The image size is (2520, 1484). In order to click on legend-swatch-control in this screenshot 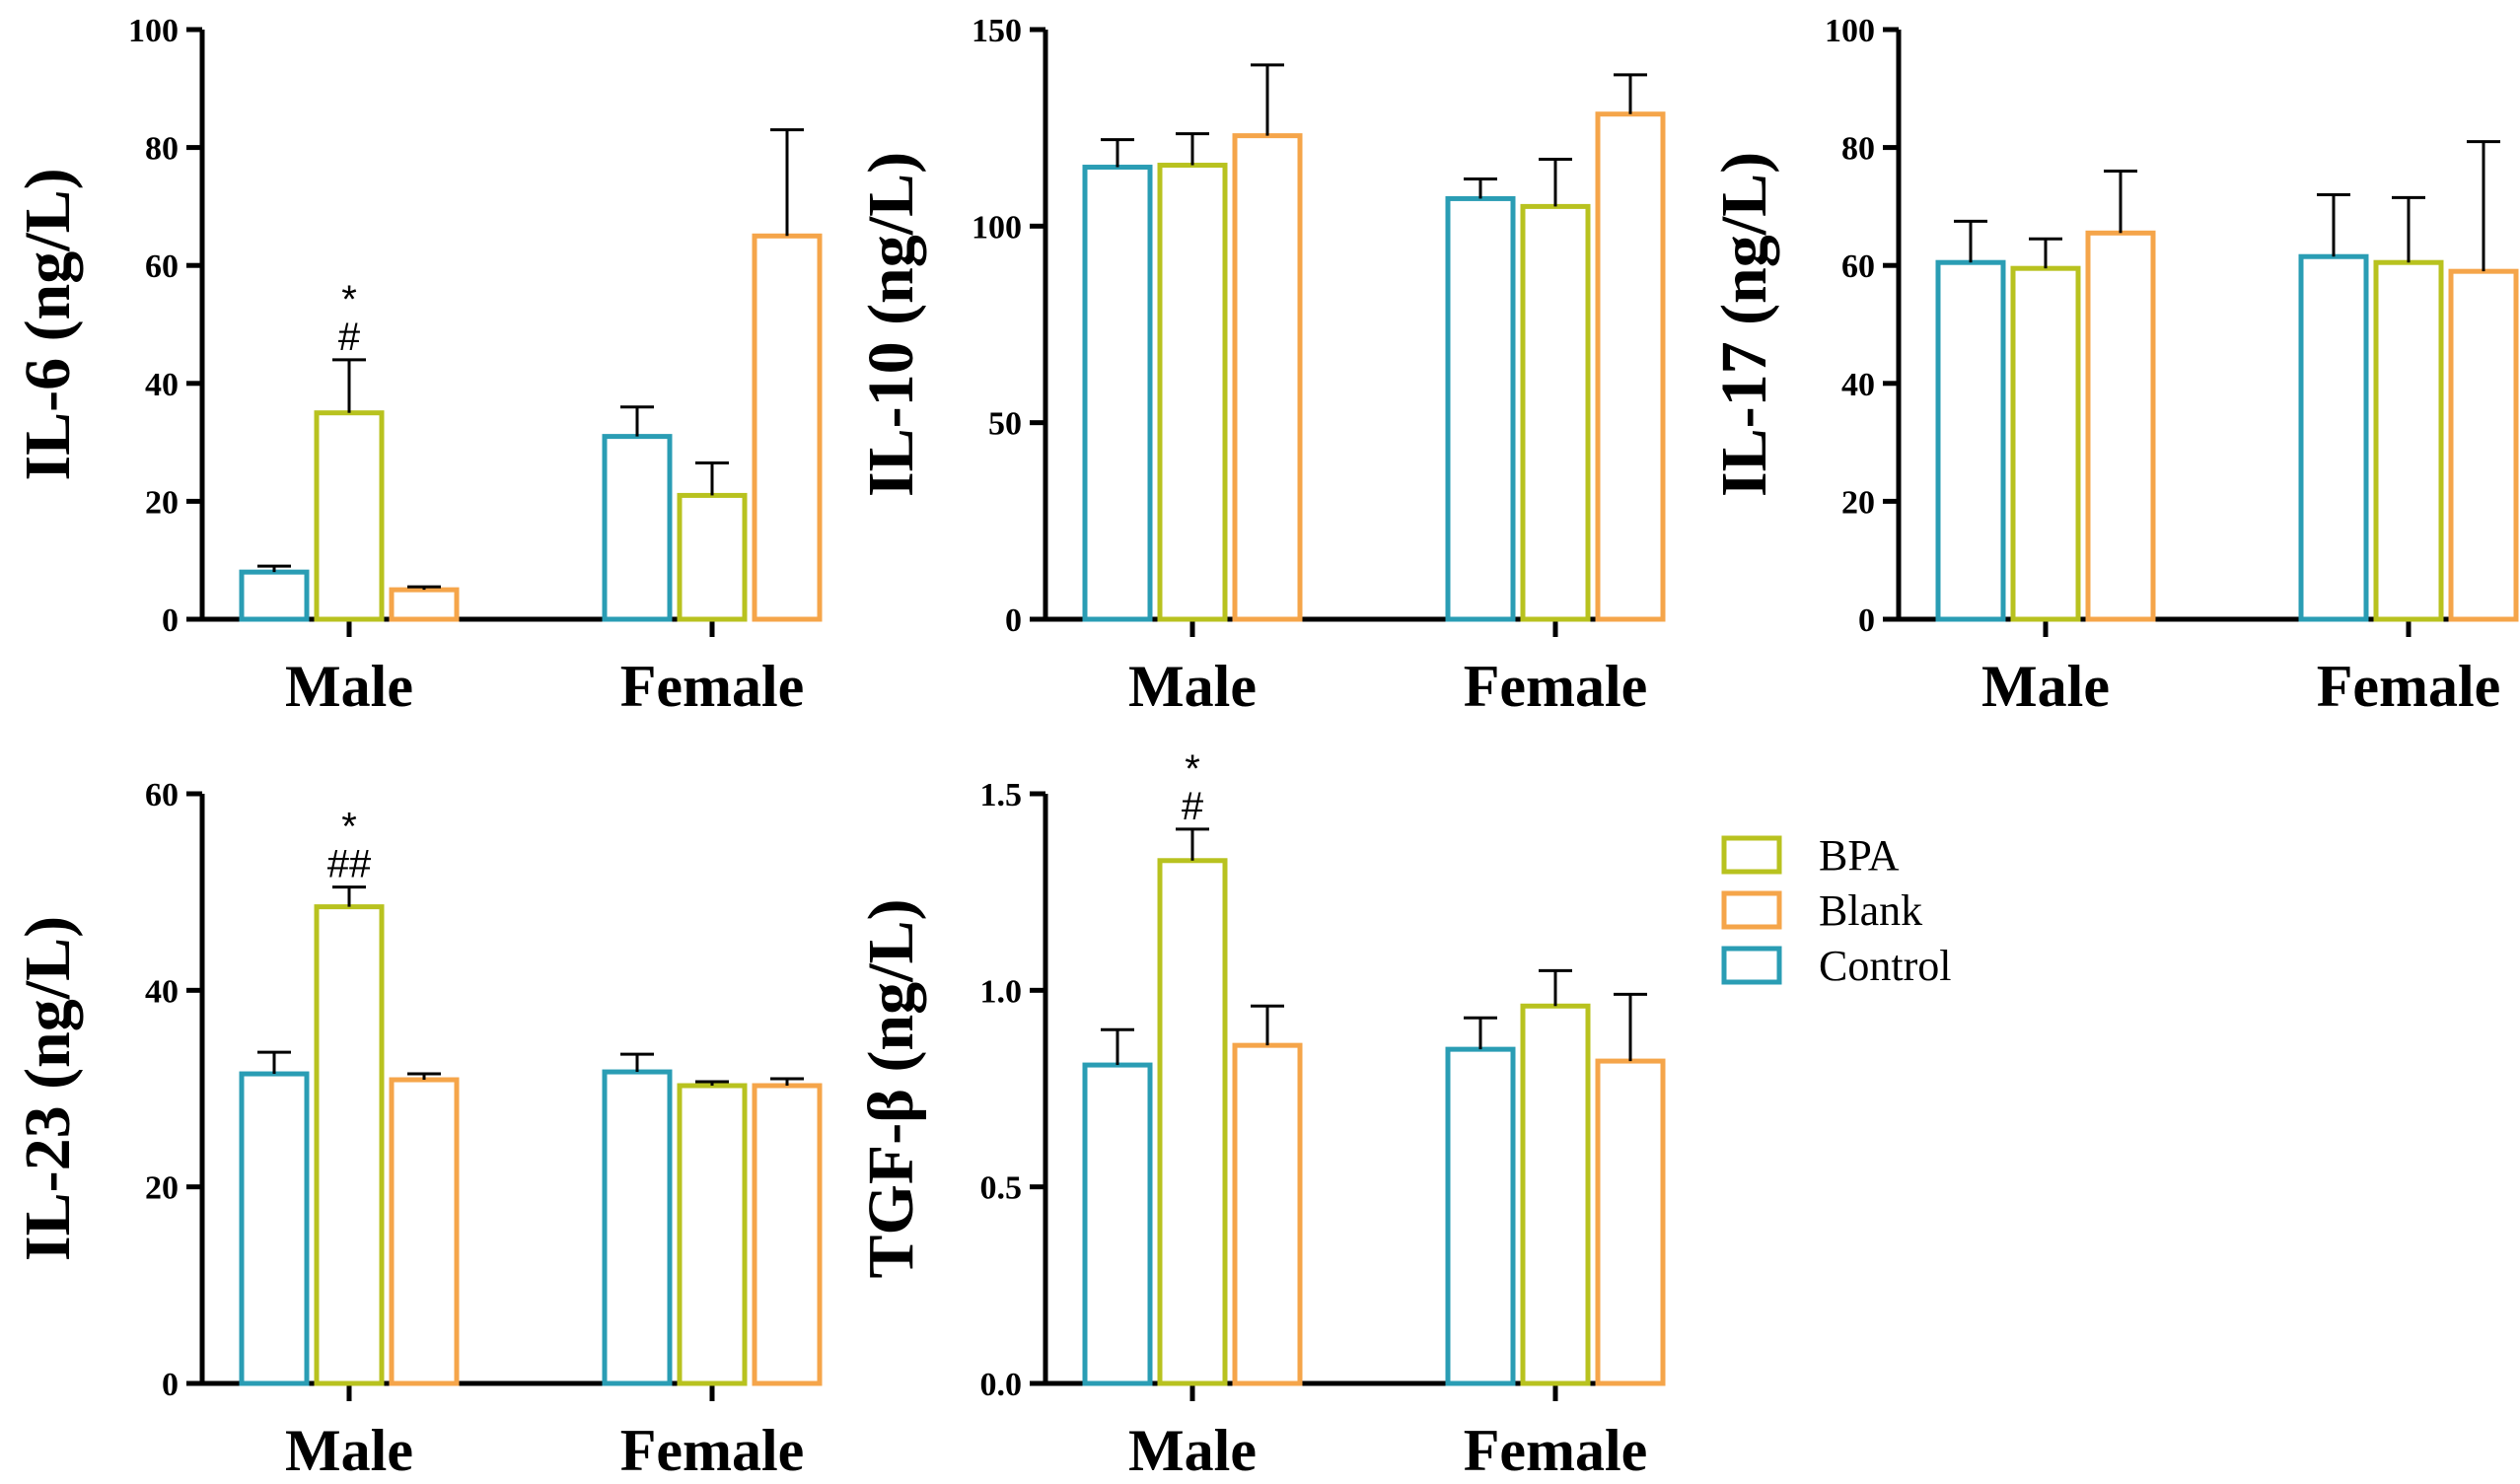, I will do `click(1751, 965)`.